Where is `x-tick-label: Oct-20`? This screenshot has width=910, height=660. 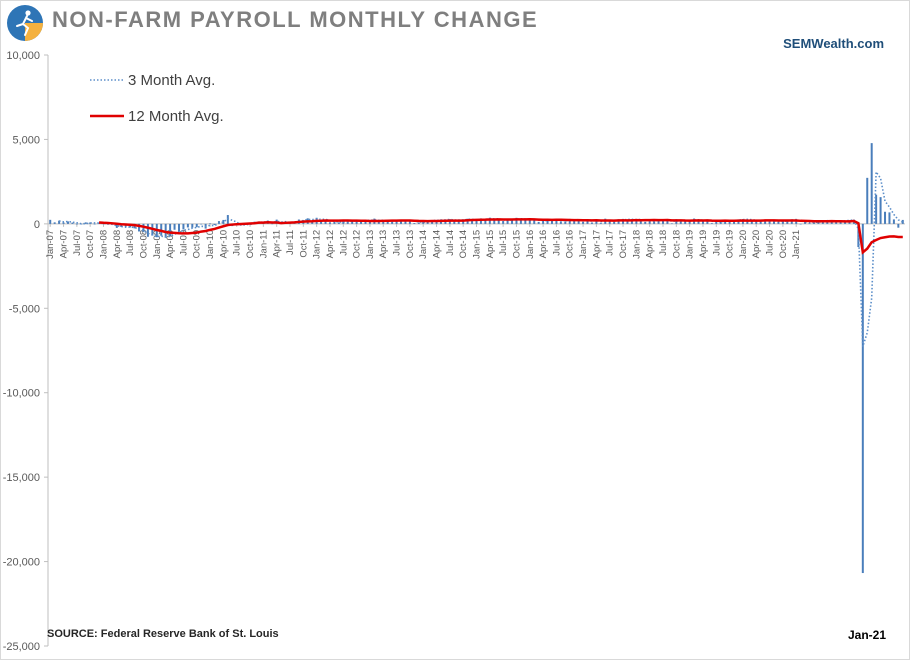
x-tick-label: Oct-20 is located at coordinates (783, 244).